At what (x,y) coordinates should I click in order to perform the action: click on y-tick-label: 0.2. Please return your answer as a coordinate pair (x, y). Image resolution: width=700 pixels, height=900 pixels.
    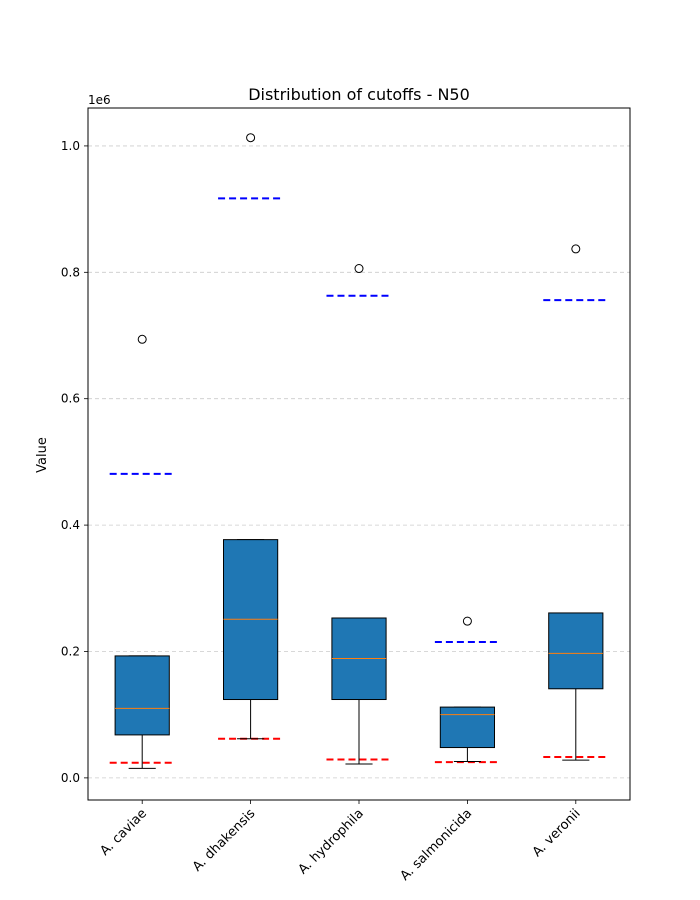
    Looking at the image, I should click on (70, 651).